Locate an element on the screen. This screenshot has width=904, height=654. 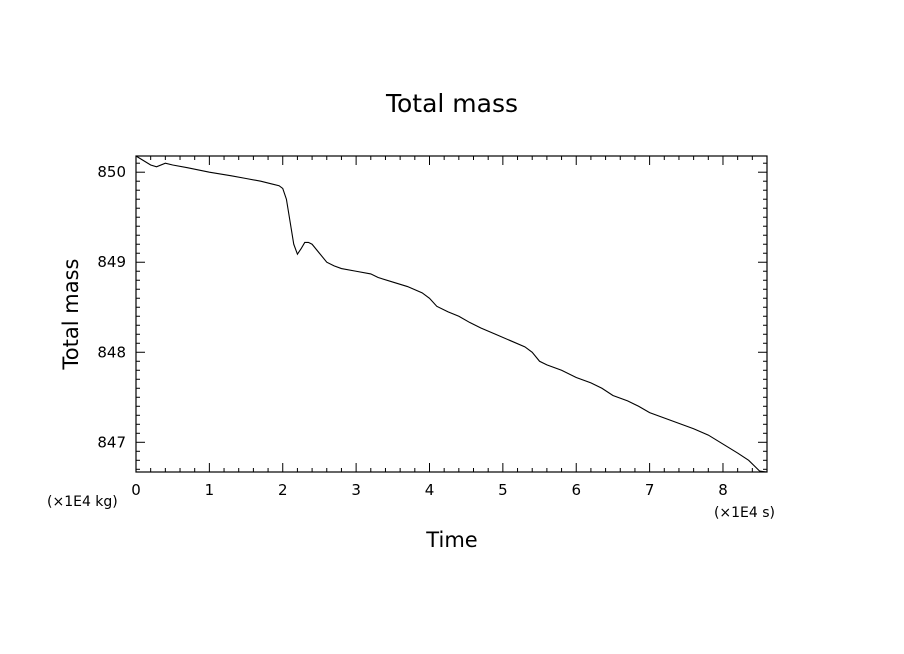
x-tick-label: 0 is located at coordinates (136, 490).